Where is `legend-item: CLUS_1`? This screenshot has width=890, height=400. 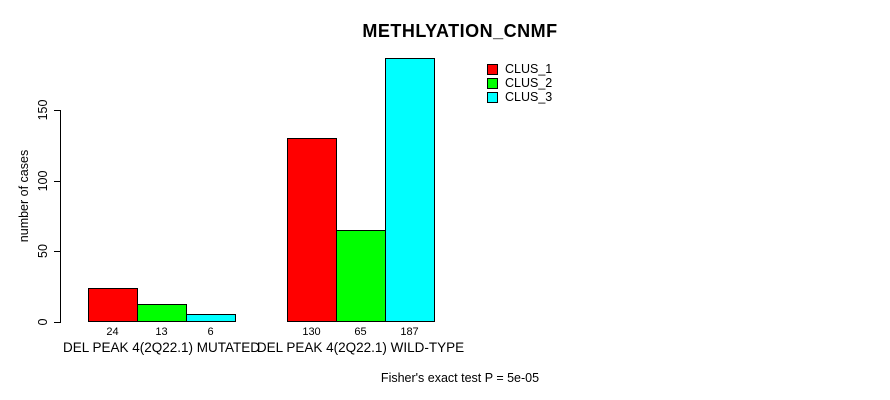
legend-item: CLUS_1 is located at coordinates (519, 69).